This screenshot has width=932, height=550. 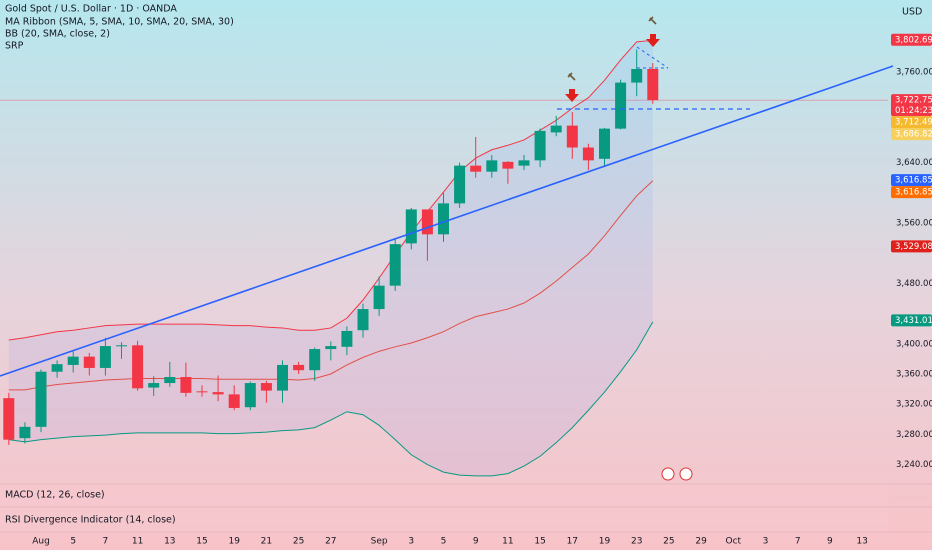 What do you see at coordinates (266, 542) in the screenshot?
I see `x-tick-label: 21` at bounding box center [266, 542].